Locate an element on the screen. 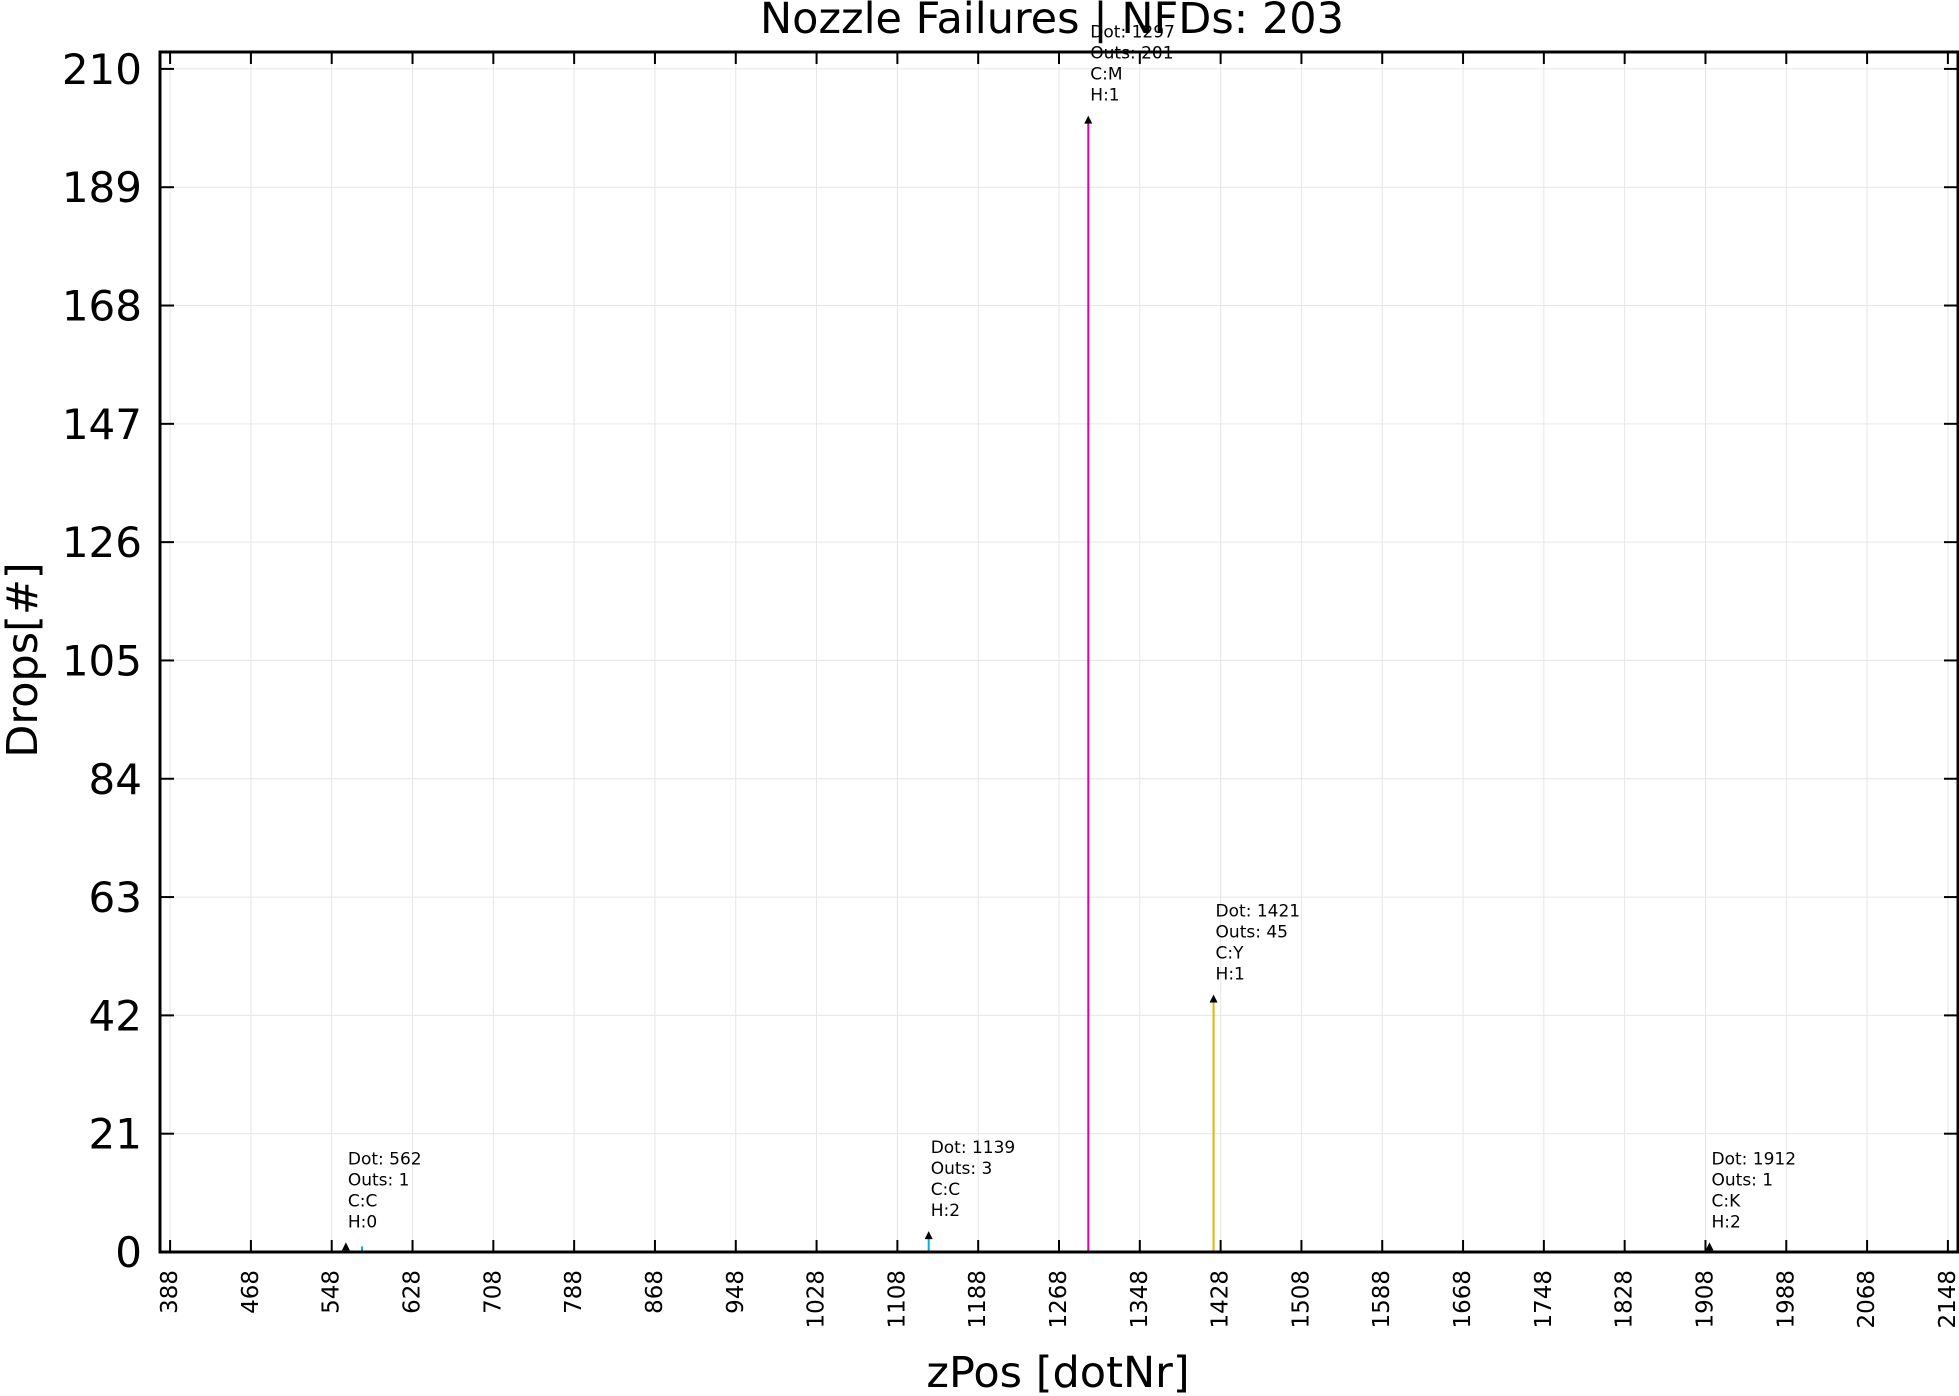 This screenshot has width=1959, height=1396. point-annotation-line: Dot: 1139 is located at coordinates (973, 1148).